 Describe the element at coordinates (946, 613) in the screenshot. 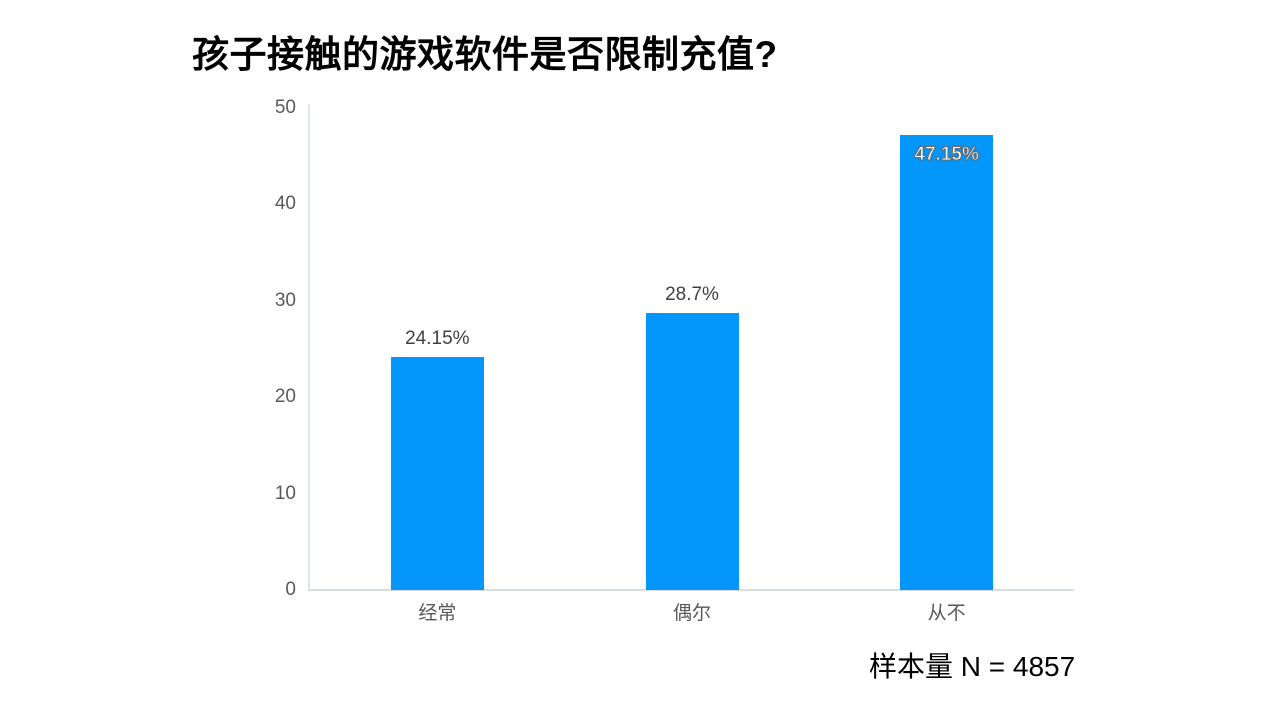

I see `x-category-label: 从不` at that location.